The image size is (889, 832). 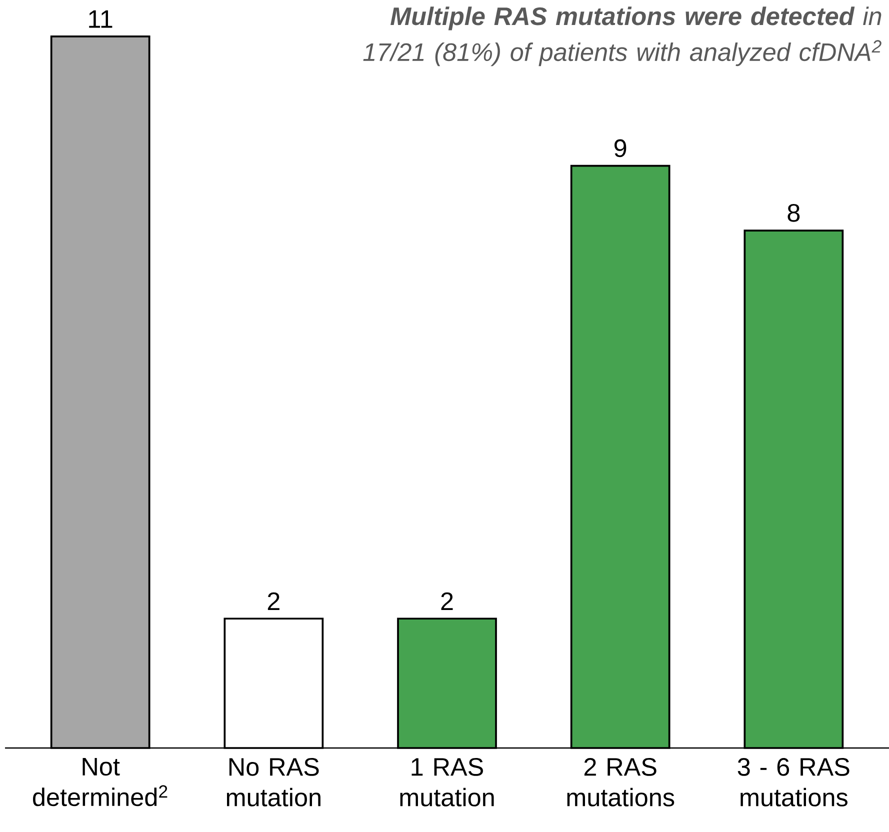 I want to click on data-label: 9, so click(x=620, y=148).